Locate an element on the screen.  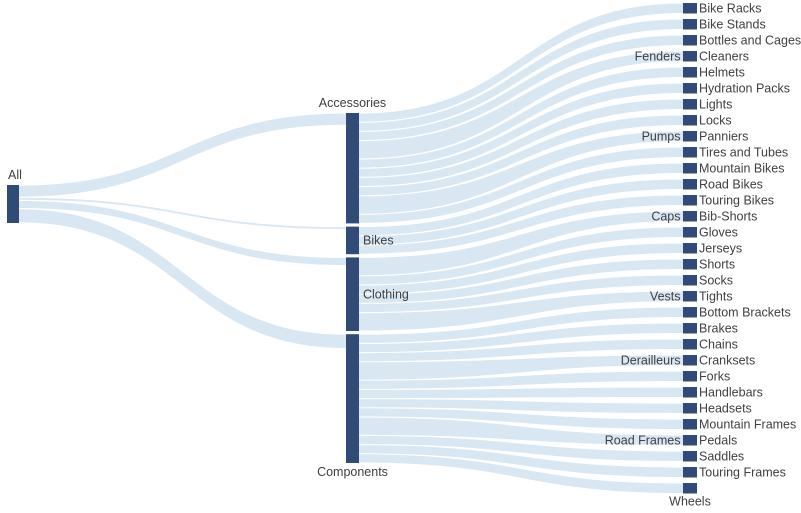
node-bikes is located at coordinates (352, 240).